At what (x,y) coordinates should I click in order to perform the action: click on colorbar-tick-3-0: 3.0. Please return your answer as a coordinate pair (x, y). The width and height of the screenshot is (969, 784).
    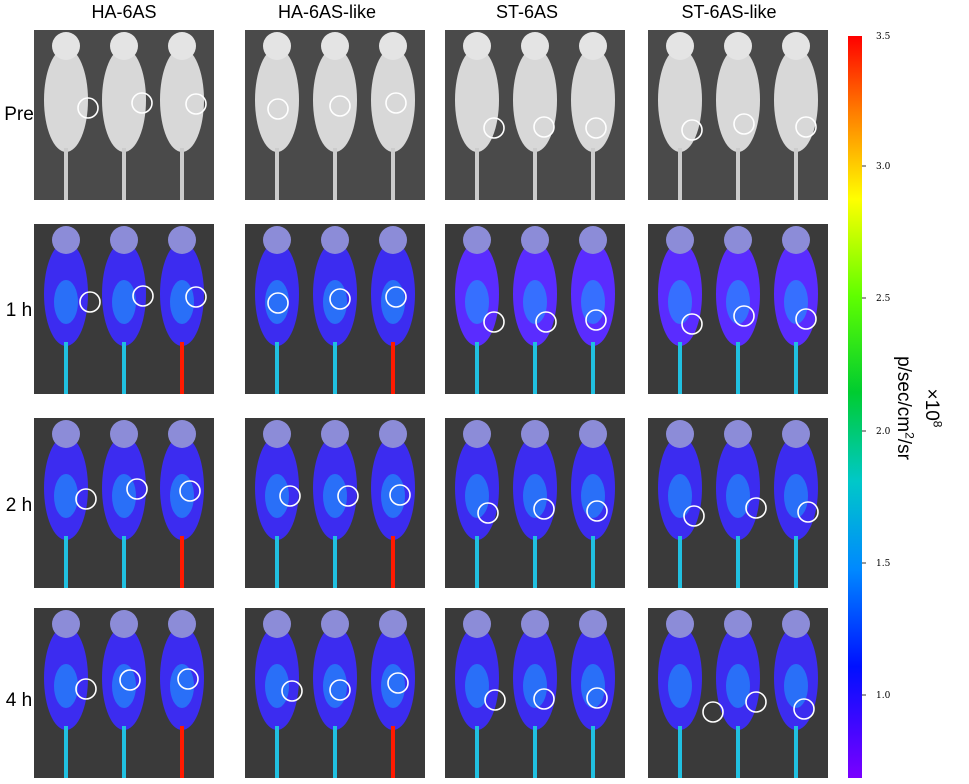
    Looking at the image, I should click on (883, 167).